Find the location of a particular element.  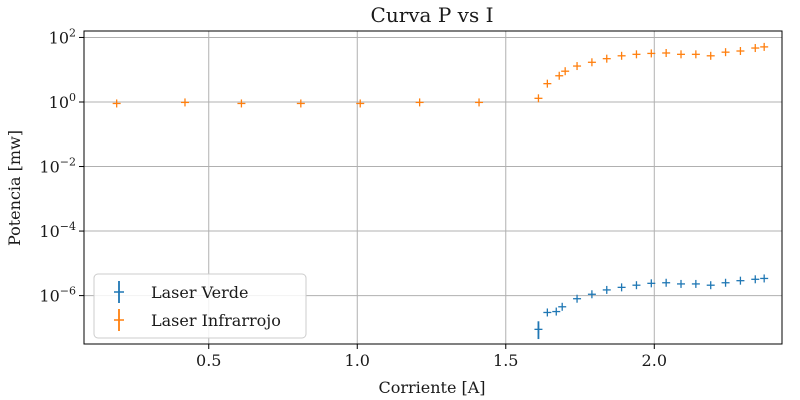

x-tick-label: 1.0 is located at coordinates (357, 360).